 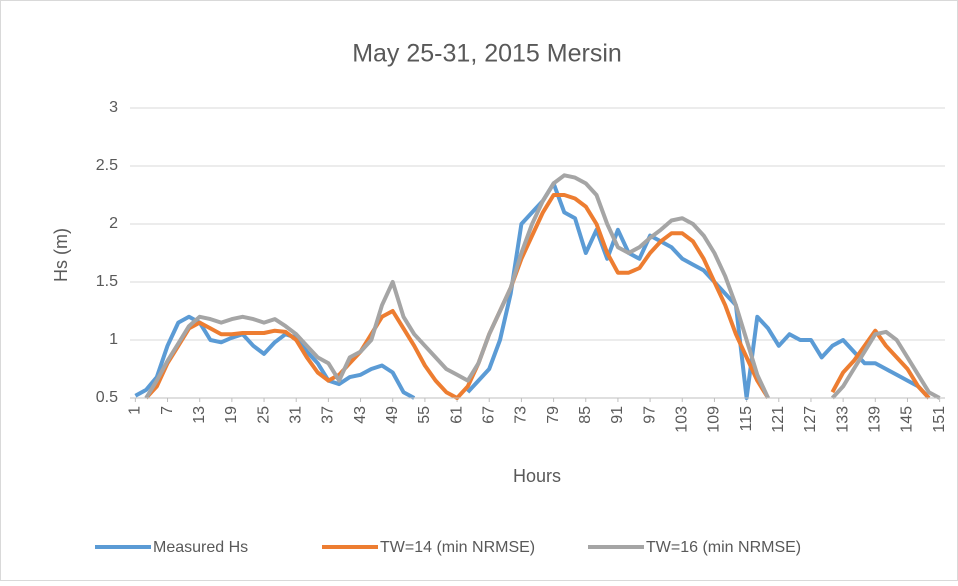 I want to click on x-tick-label: 31, so click(x=295, y=415).